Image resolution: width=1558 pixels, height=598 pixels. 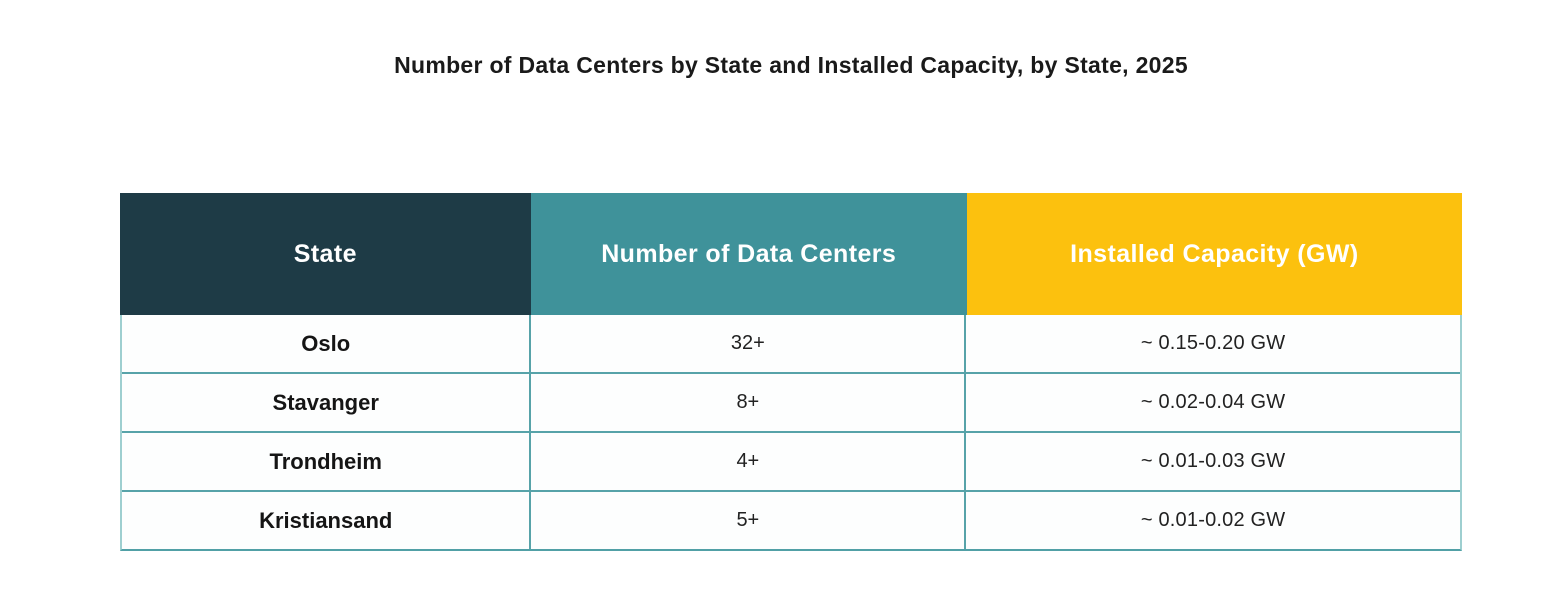 I want to click on table-row: Kristiansand 5+ ~ 0.01-0.02 GW, so click(x=791, y=520).